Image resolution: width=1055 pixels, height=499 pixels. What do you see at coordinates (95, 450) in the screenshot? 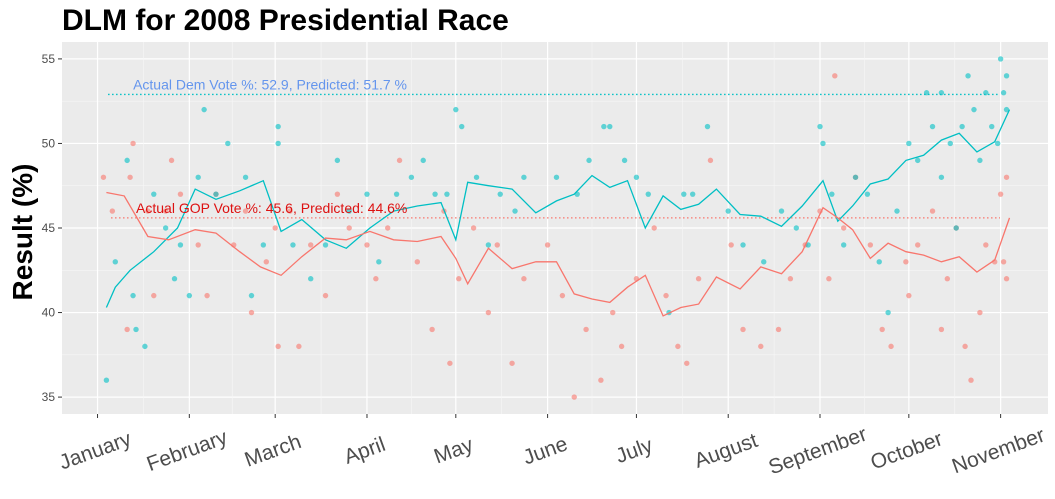
I see `x-tick-label: January` at bounding box center [95, 450].